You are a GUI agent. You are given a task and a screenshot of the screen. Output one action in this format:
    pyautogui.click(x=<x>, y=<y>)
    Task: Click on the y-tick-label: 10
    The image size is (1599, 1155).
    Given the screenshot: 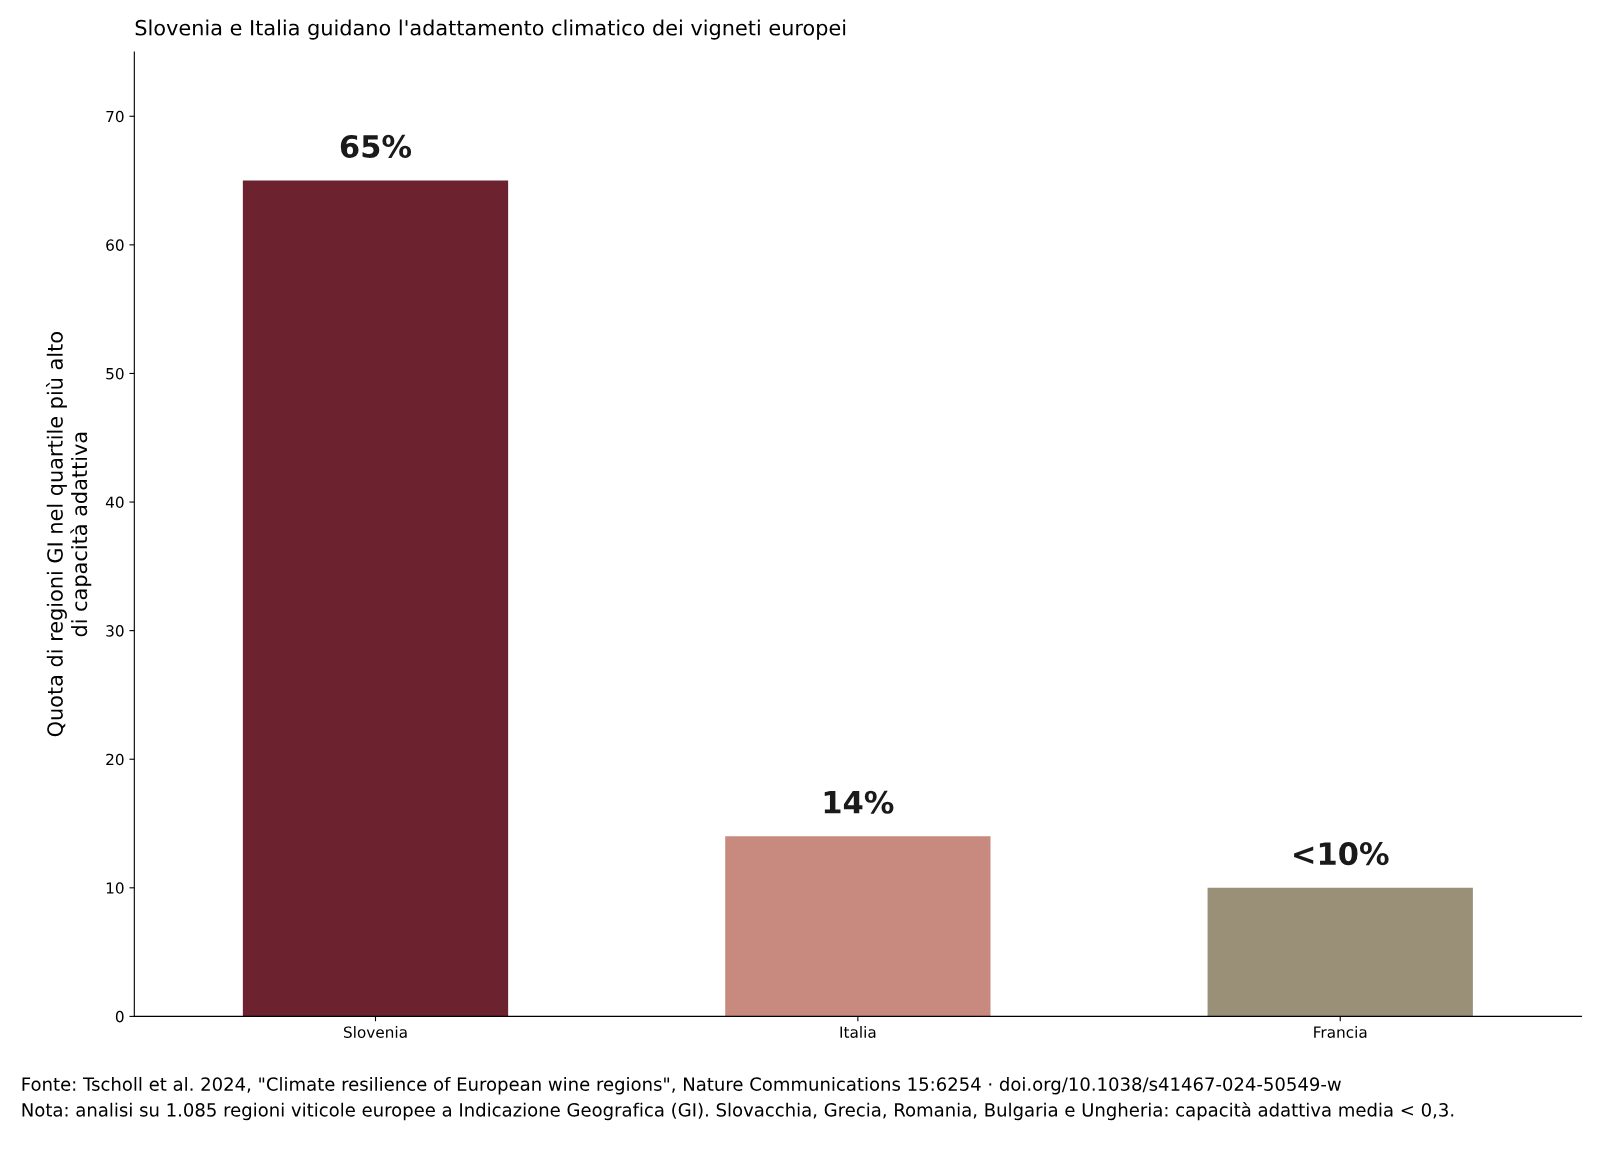 What is the action you would take?
    pyautogui.click(x=115, y=888)
    